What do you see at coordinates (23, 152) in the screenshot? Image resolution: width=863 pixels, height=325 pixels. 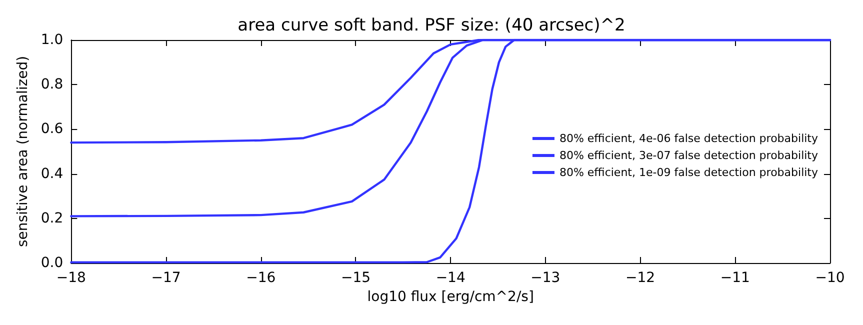 I see `y-axis-title: sensitive area (normalized)` at bounding box center [23, 152].